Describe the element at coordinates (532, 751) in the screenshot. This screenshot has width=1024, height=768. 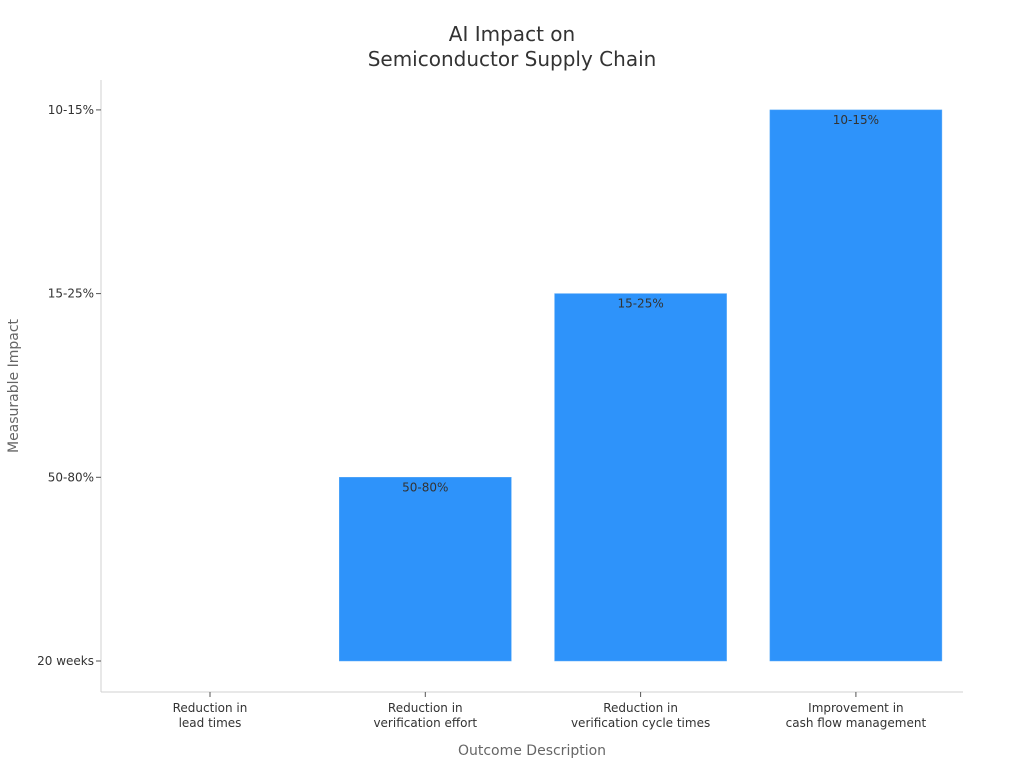
I see `x-axis-label: Outcome Description` at that location.